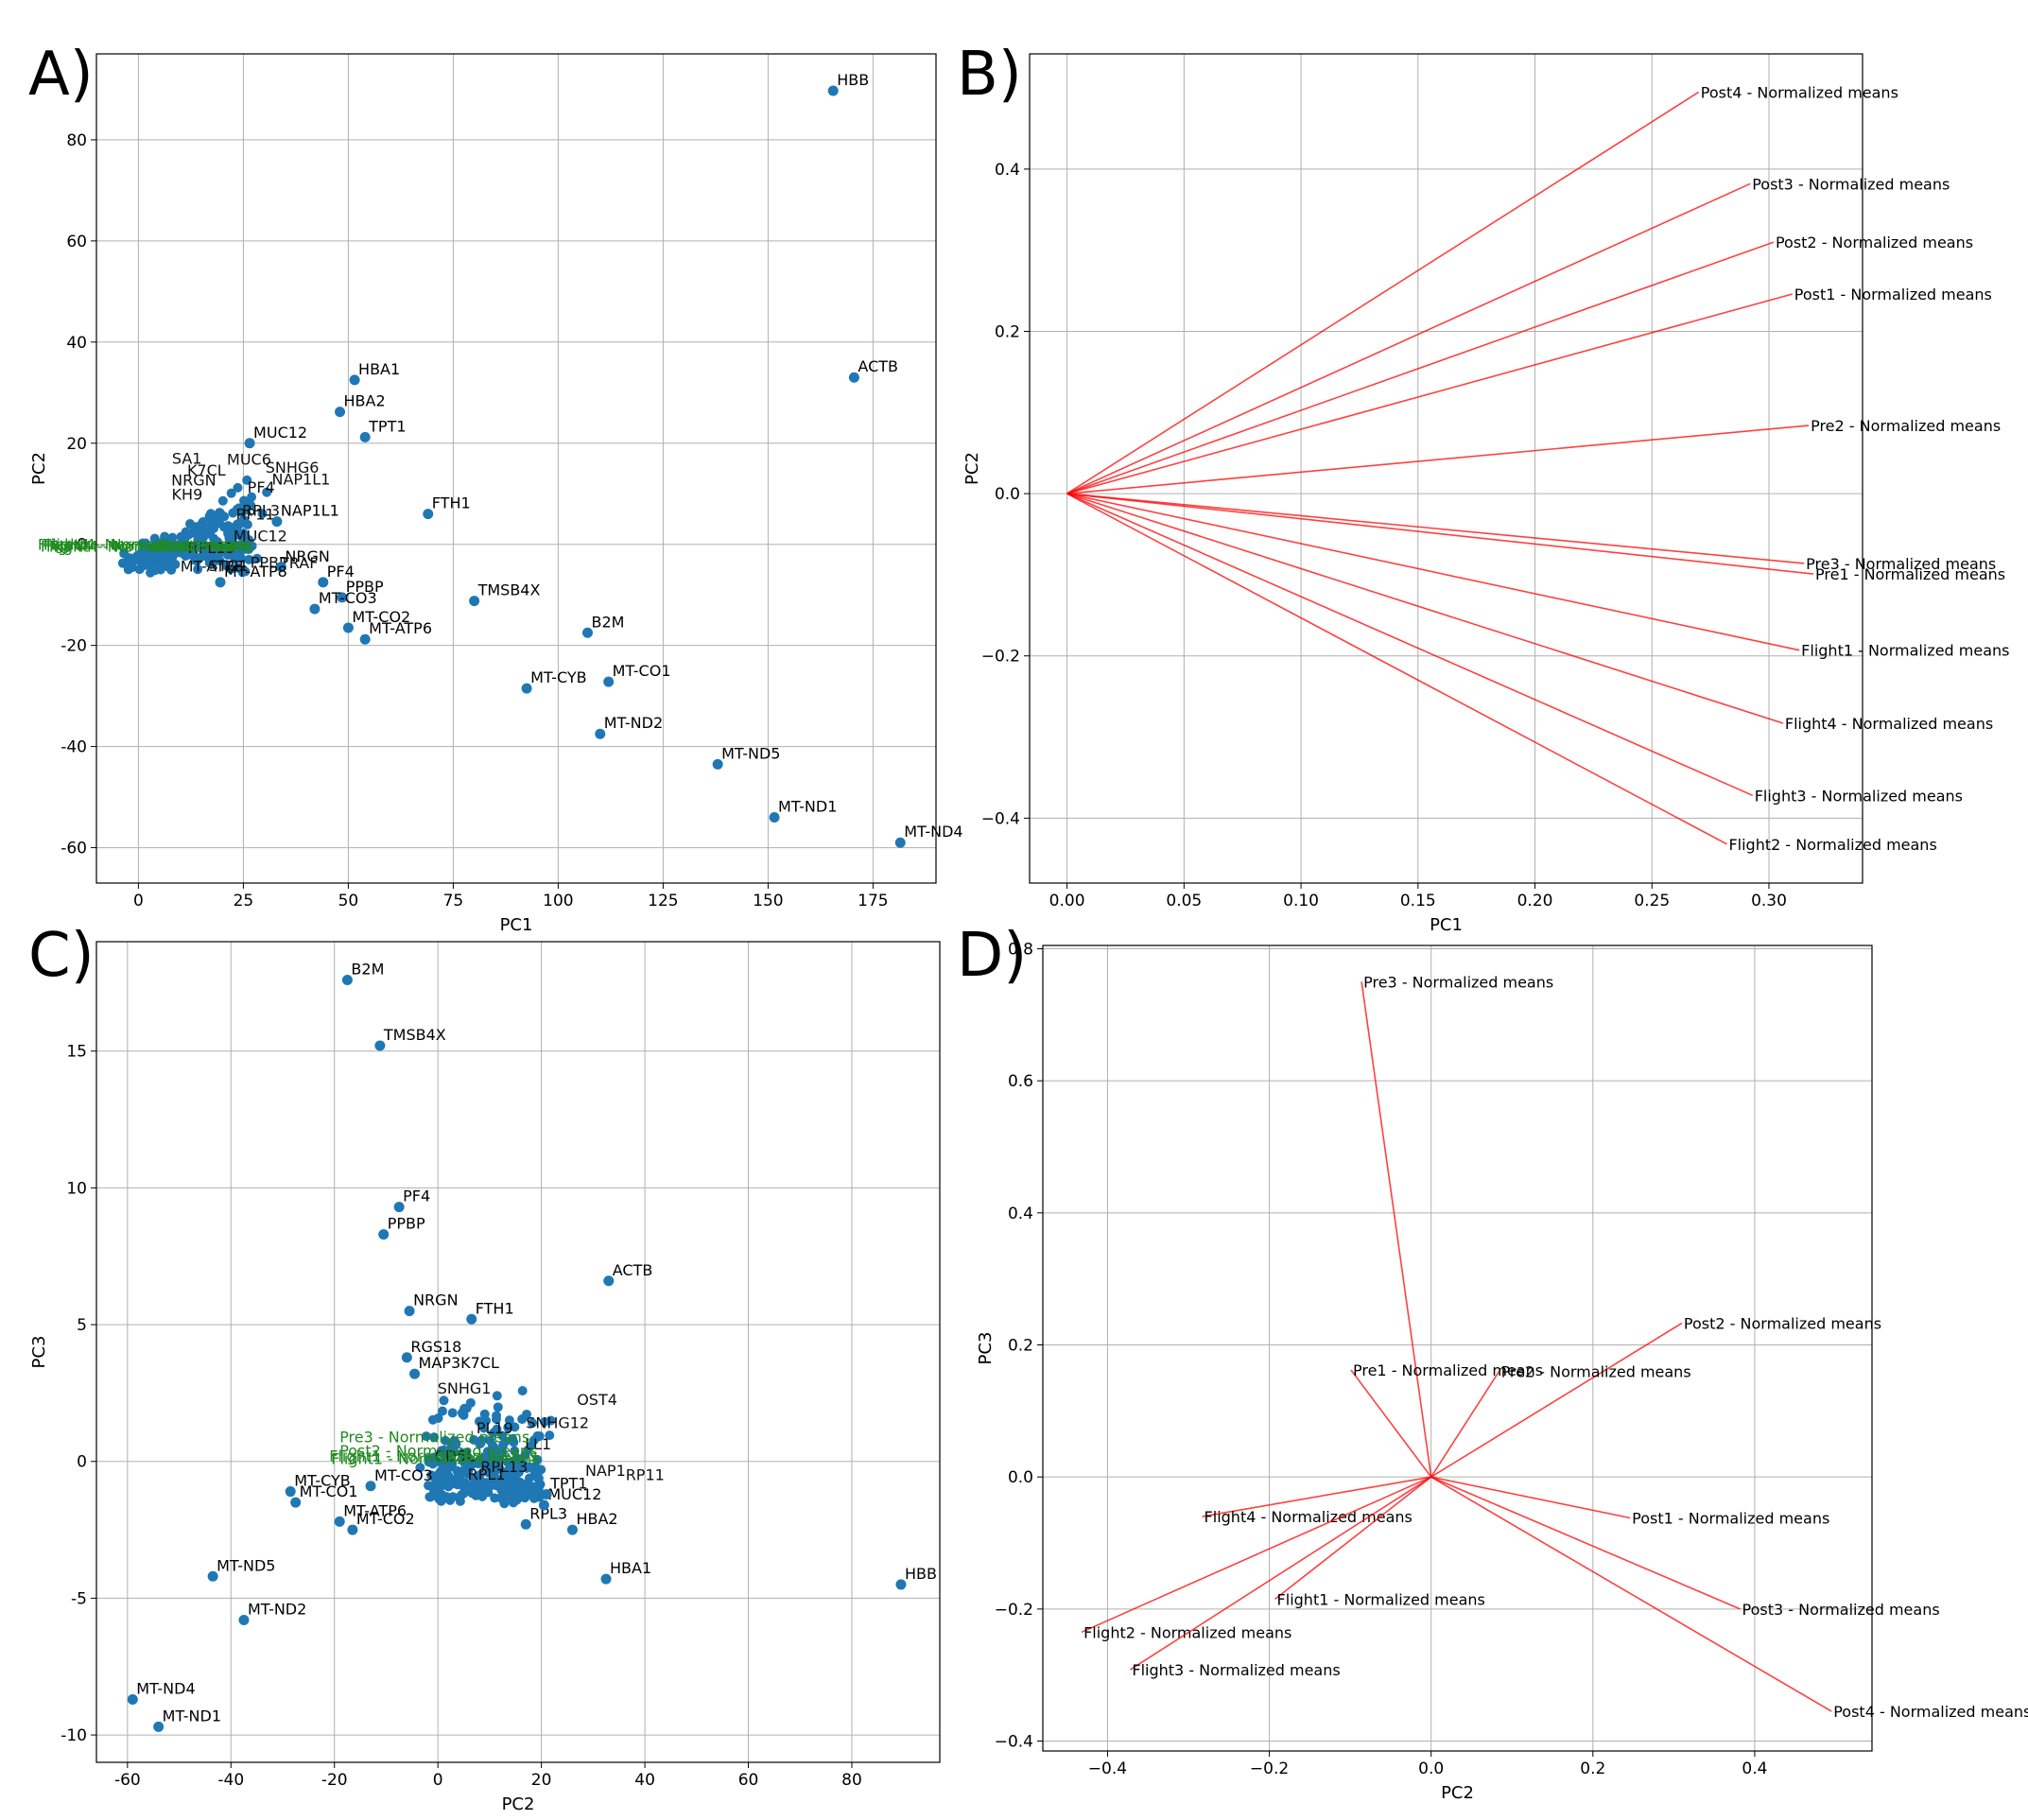  What do you see at coordinates (246, 1565) in the screenshot?
I see `pc-point-label: MT-ND5` at bounding box center [246, 1565].